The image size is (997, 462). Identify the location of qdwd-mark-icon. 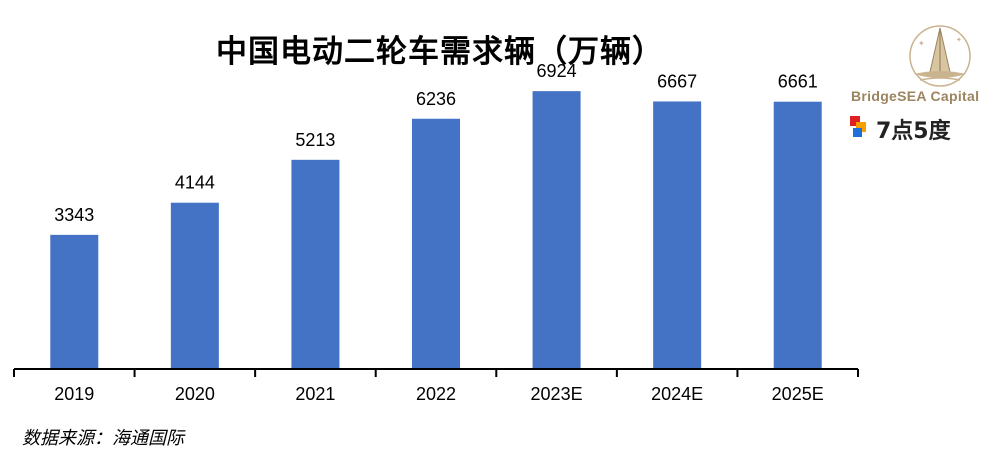
(858, 126).